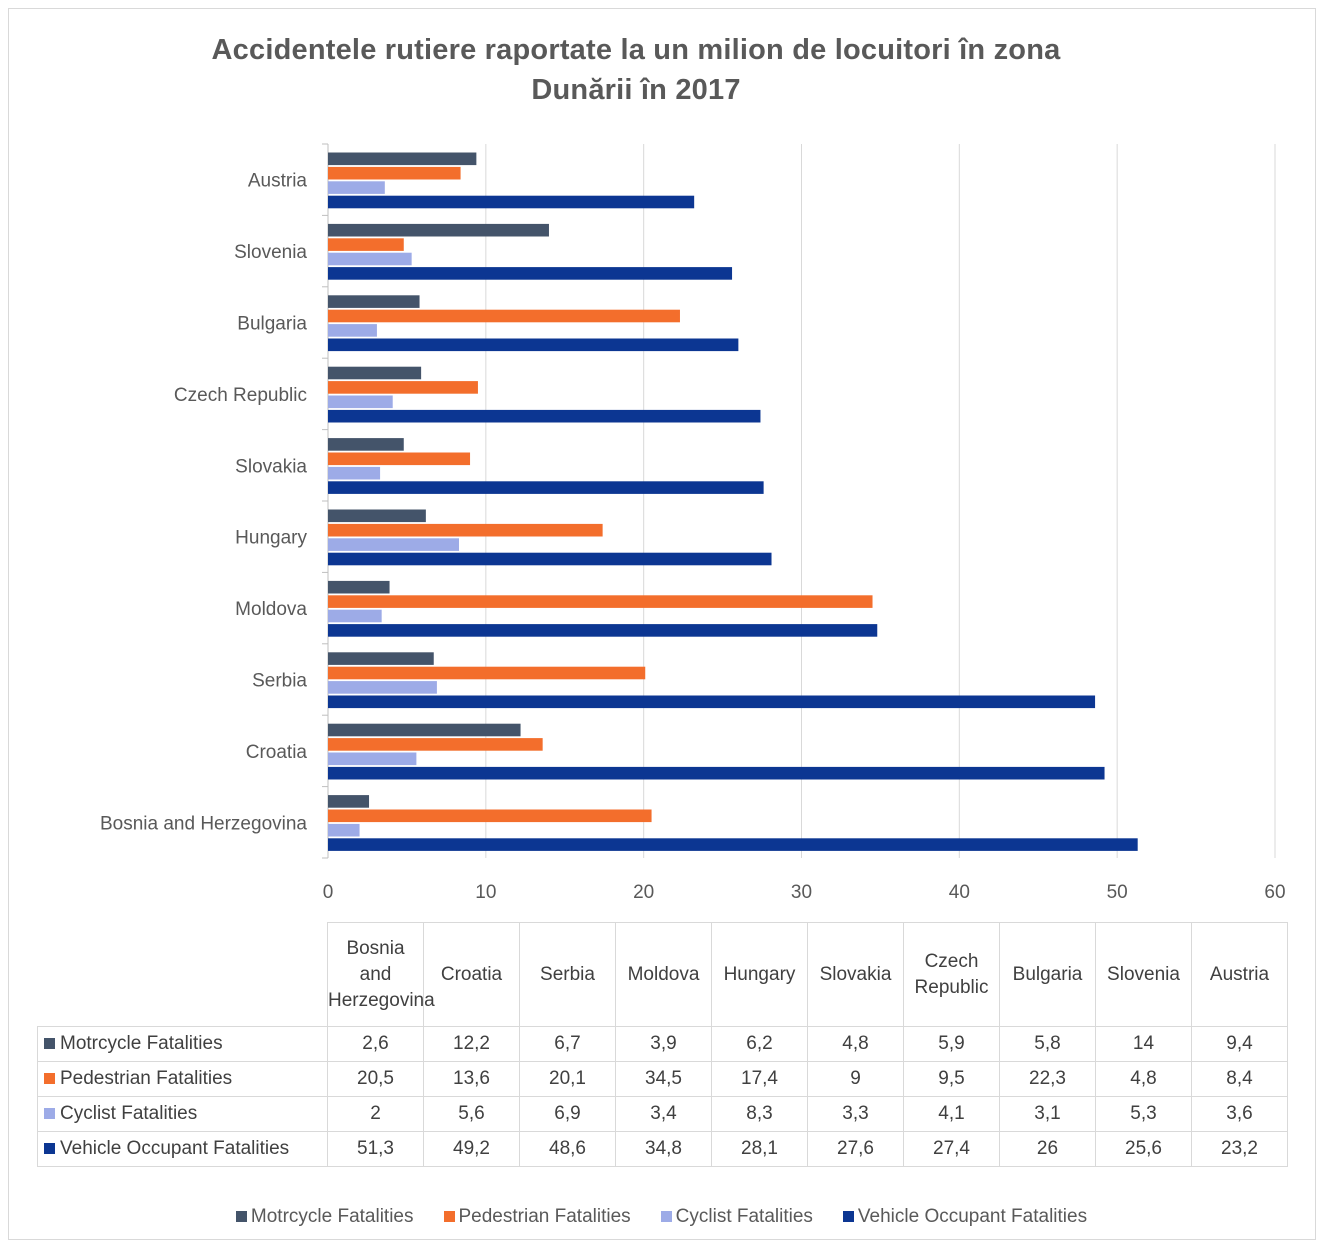  Describe the element at coordinates (270, 252) in the screenshot. I see `y-tick-label-slovenia: Slovenia` at that location.